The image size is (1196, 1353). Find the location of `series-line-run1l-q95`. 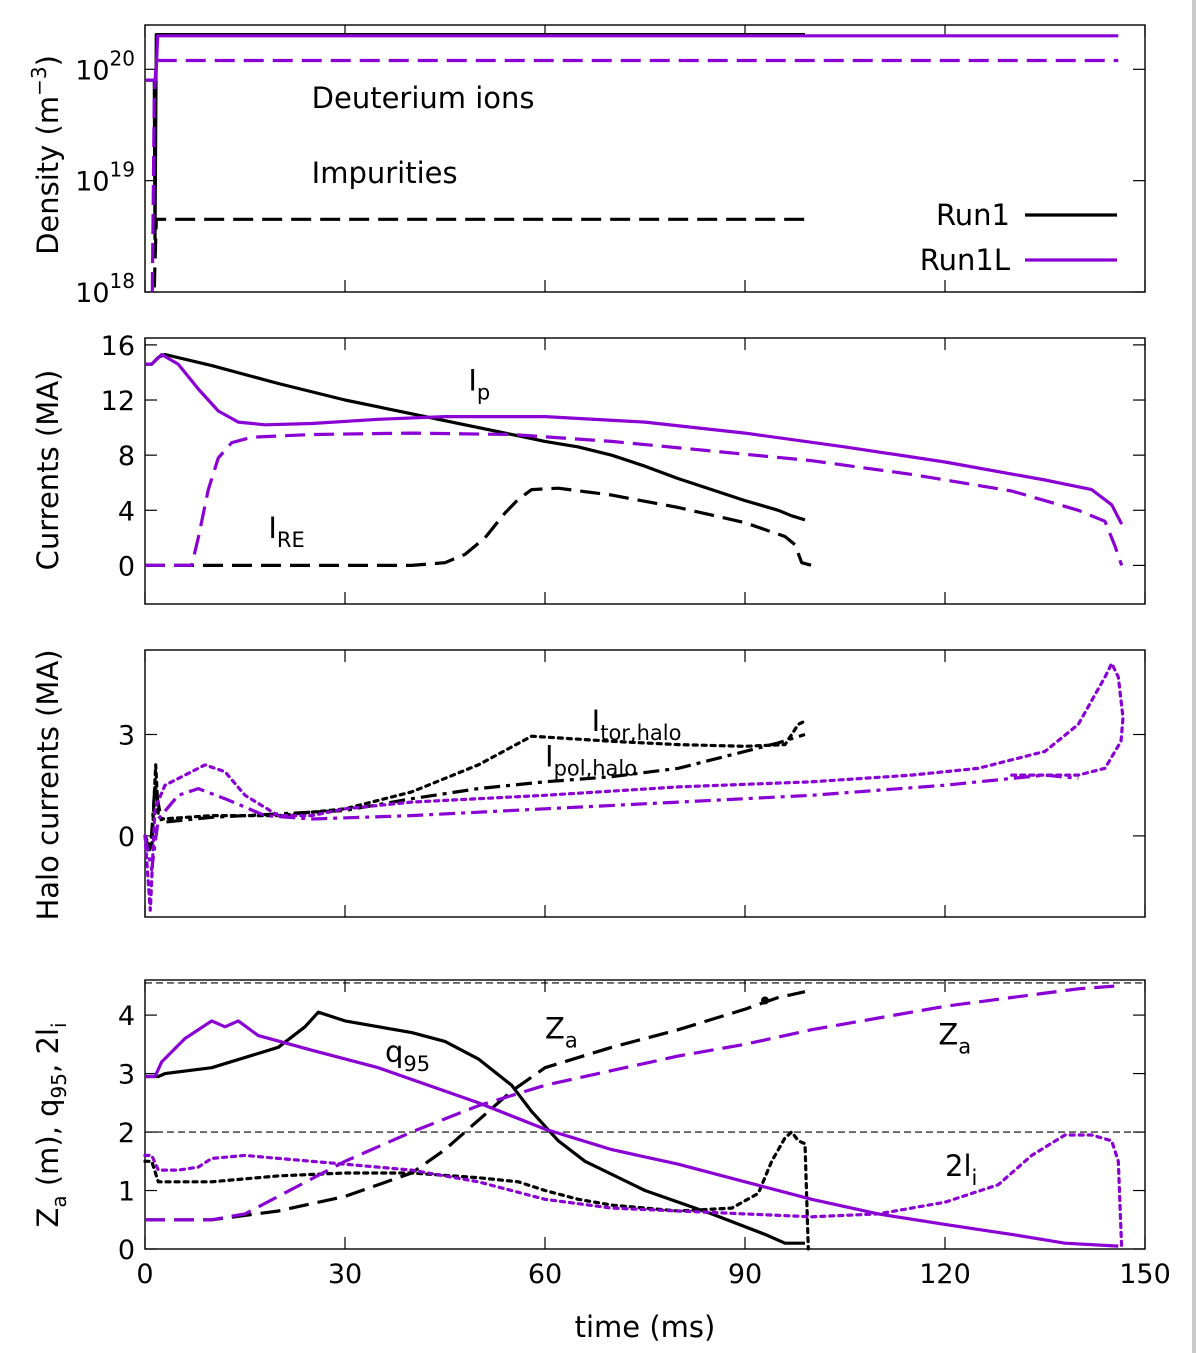

series-line-run1l-q95 is located at coordinates (632, 1133).